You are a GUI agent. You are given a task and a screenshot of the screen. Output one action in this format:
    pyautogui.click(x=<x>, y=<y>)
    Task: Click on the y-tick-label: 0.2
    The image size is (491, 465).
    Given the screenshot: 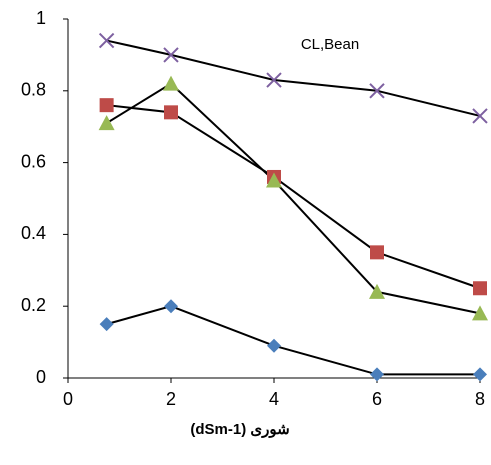 What is the action you would take?
    pyautogui.click(x=33, y=305)
    